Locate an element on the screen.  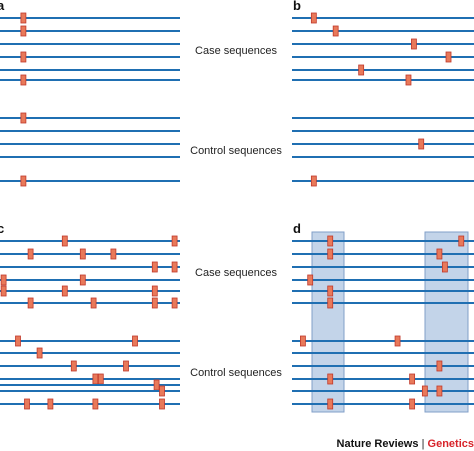
case-sequences-label-top: Case sequences is located at coordinates (236, 51).